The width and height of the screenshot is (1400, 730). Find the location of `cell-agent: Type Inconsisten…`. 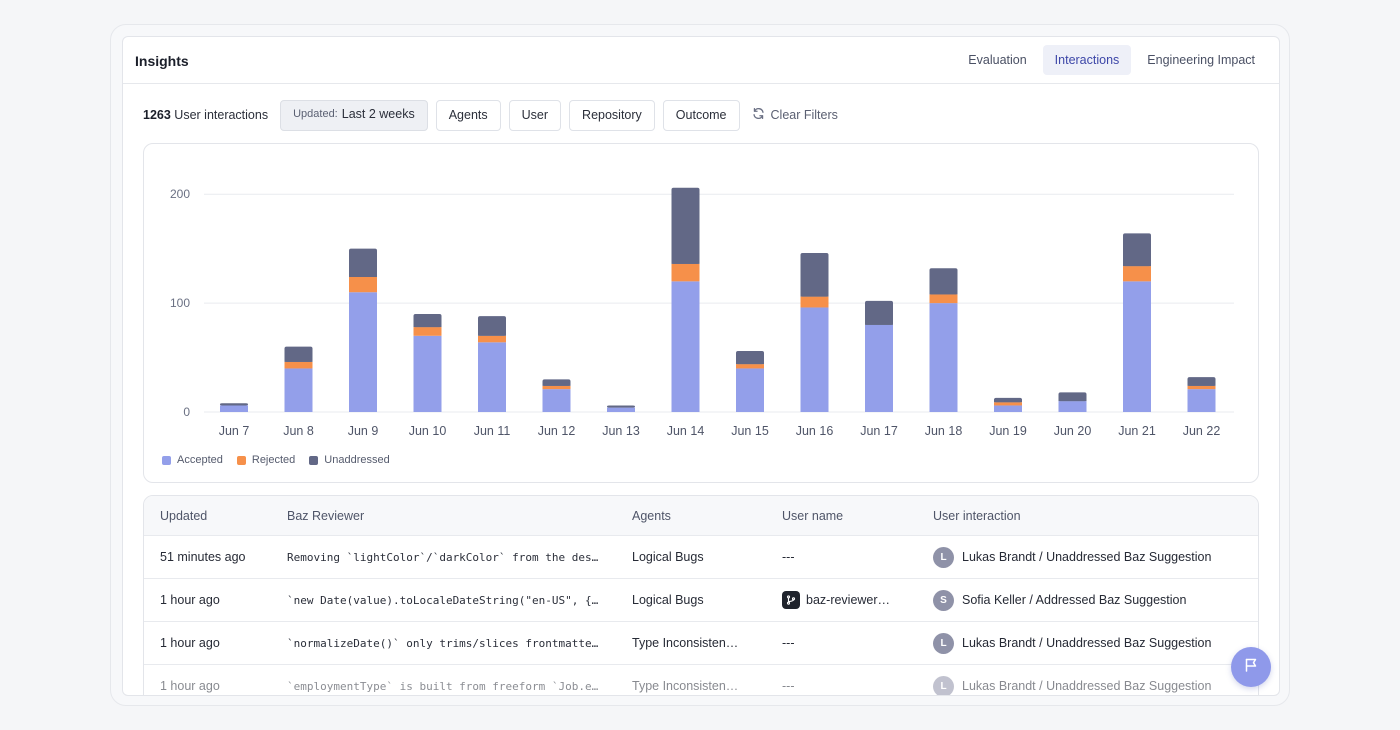

cell-agent: Type Inconsisten… is located at coordinates (685, 643).